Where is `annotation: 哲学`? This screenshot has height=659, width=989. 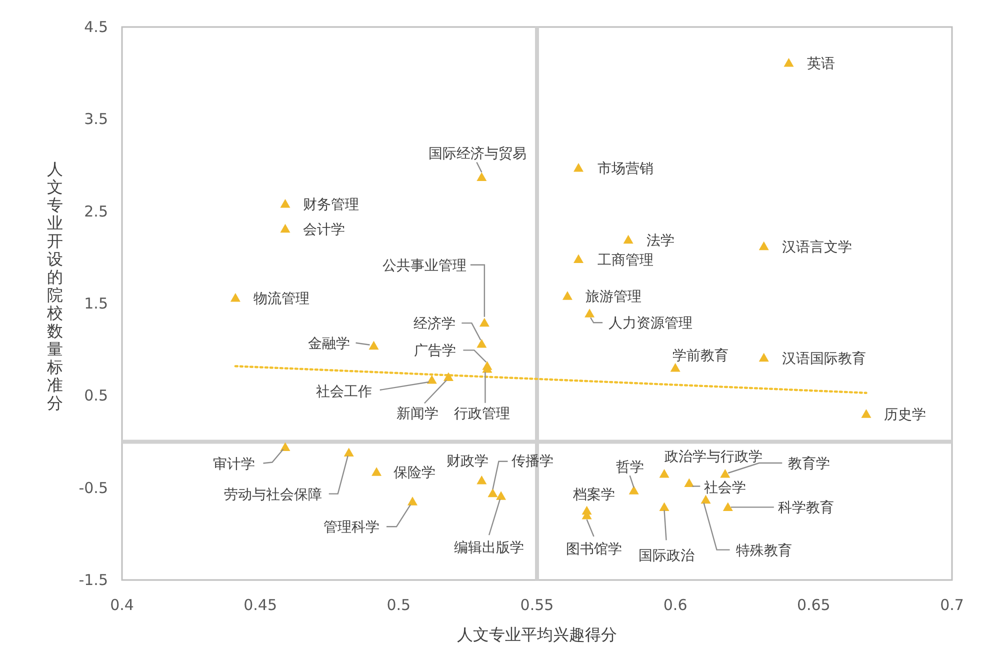
annotation: 哲学 is located at coordinates (630, 468).